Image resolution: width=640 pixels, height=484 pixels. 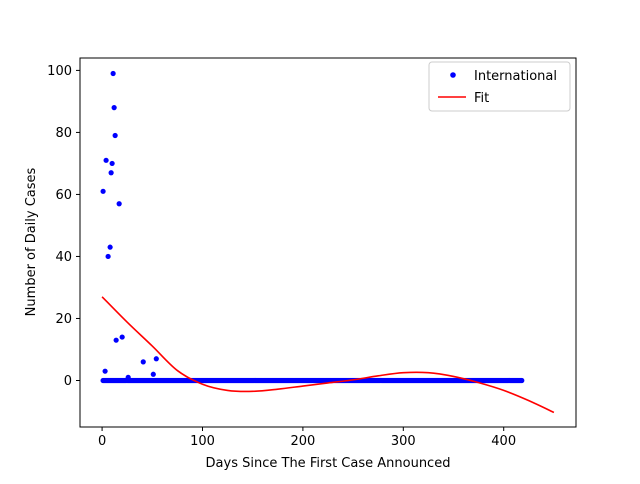 What do you see at coordinates (63, 257) in the screenshot?
I see `y-tick-label: 40` at bounding box center [63, 257].